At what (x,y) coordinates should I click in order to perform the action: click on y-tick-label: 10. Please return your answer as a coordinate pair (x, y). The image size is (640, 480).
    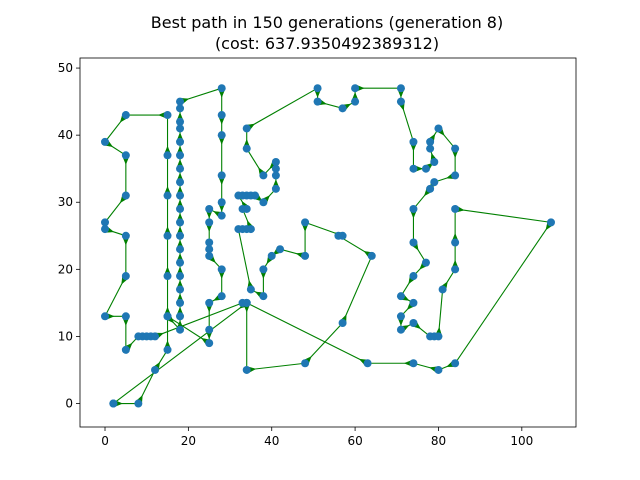
    Looking at the image, I should click on (65, 336).